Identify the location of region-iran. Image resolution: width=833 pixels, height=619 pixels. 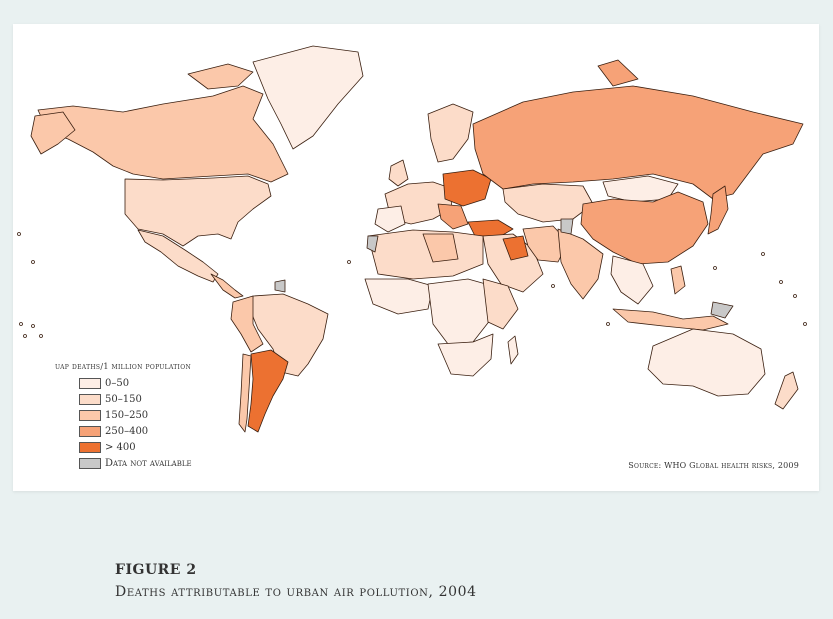
(545, 244).